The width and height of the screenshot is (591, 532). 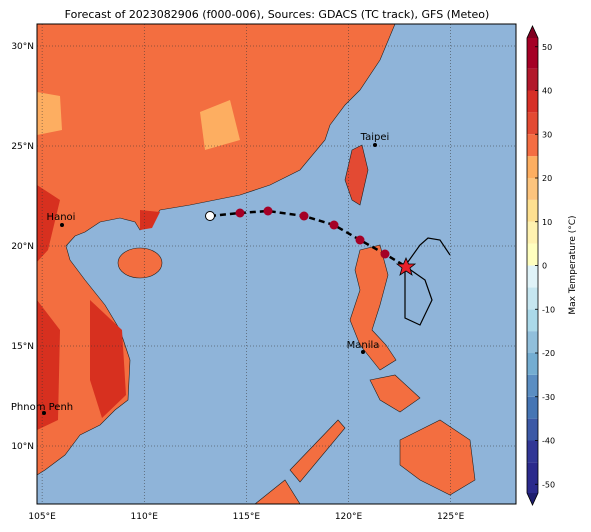 I want to click on colorbar-over, so click(x=532, y=32).